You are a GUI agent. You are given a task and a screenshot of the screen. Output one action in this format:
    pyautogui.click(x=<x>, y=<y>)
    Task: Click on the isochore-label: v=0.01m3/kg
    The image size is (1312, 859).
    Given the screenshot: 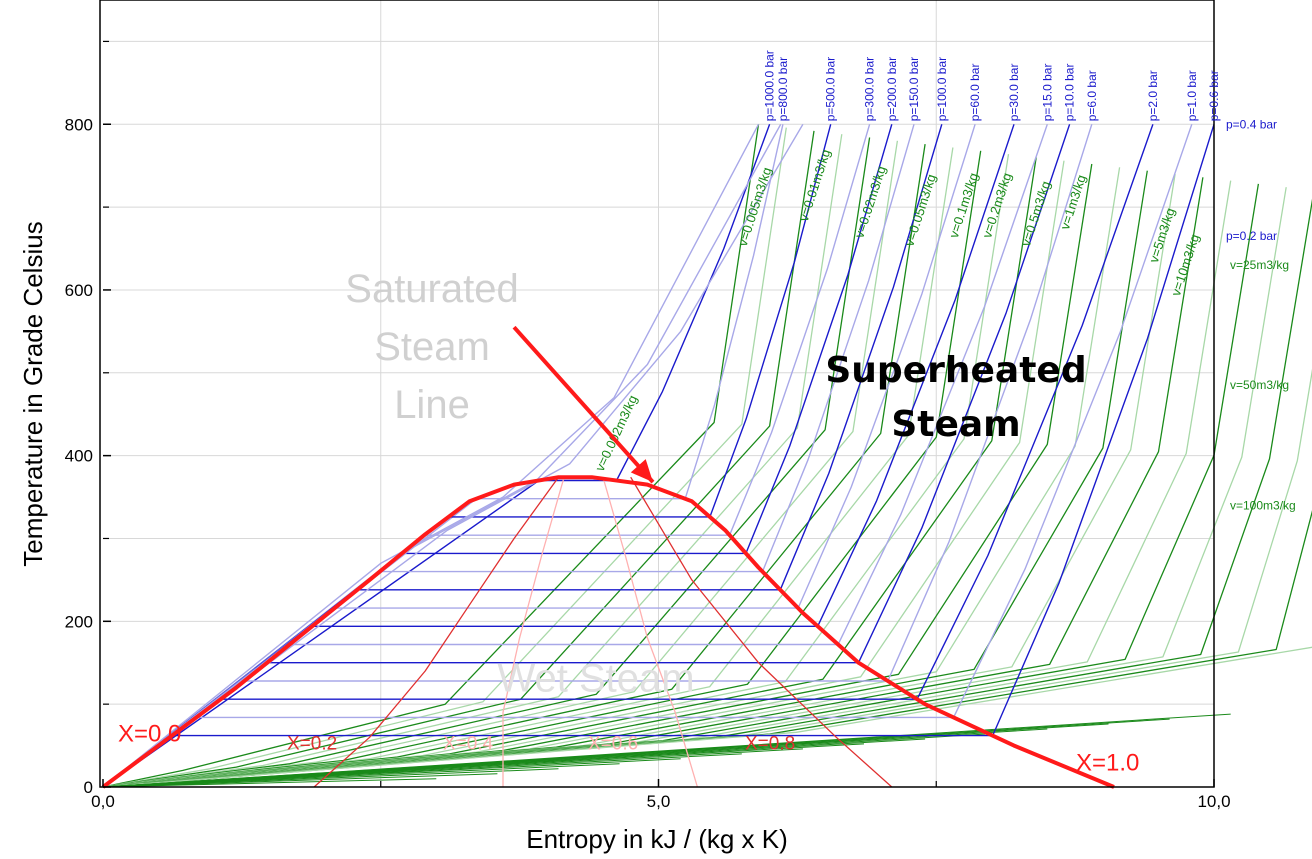 What is the action you would take?
    pyautogui.click(x=814, y=185)
    